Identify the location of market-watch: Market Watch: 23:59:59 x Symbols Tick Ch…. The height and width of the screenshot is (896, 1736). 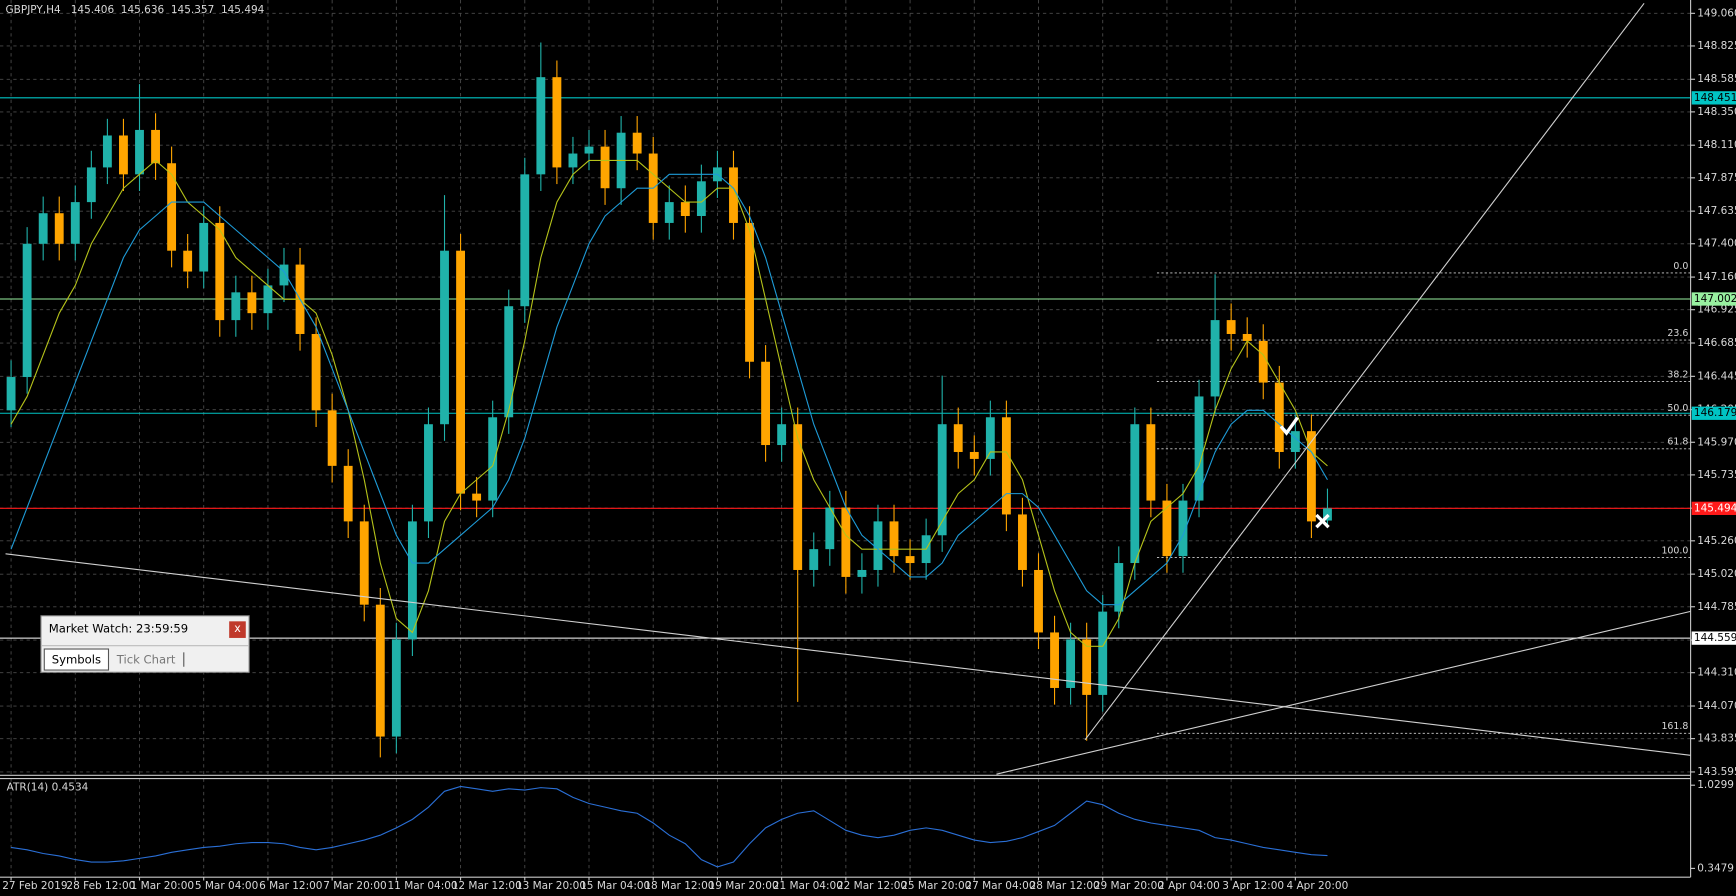
(145, 644).